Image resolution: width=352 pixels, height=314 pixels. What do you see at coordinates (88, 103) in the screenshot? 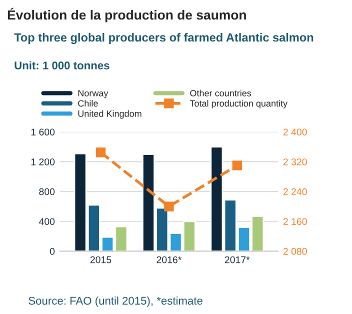
I see `legend-label: Chile` at bounding box center [88, 103].